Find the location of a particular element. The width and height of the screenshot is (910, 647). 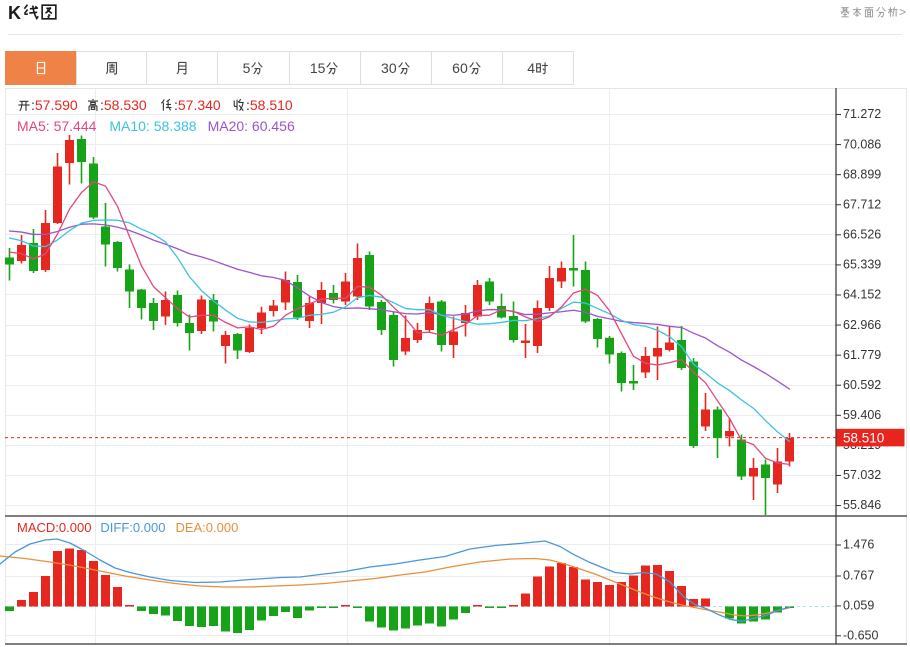

svg-text: 62.966 is located at coordinates (862, 325).